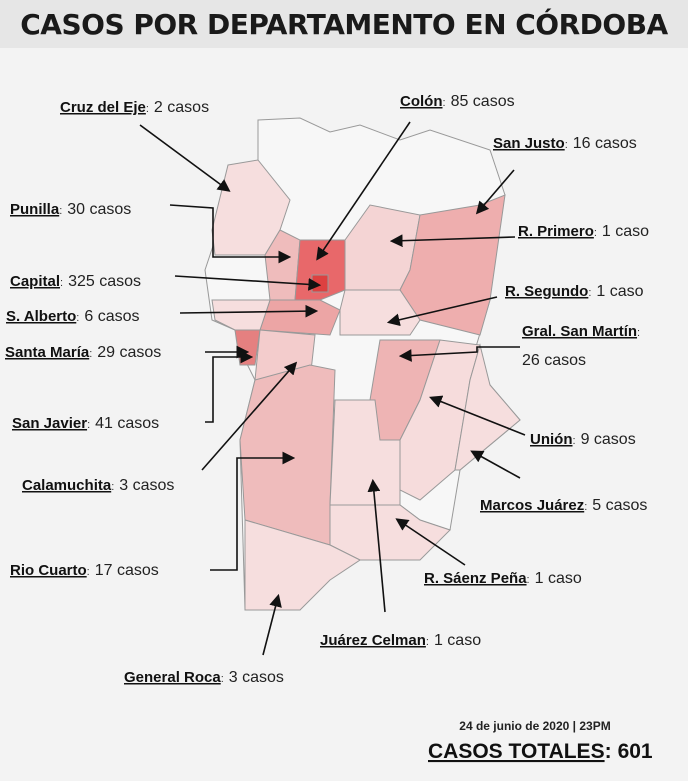 This screenshot has width=688, height=781. Describe the element at coordinates (48, 570) in the screenshot. I see `department-name: Rio Cuarto` at that location.